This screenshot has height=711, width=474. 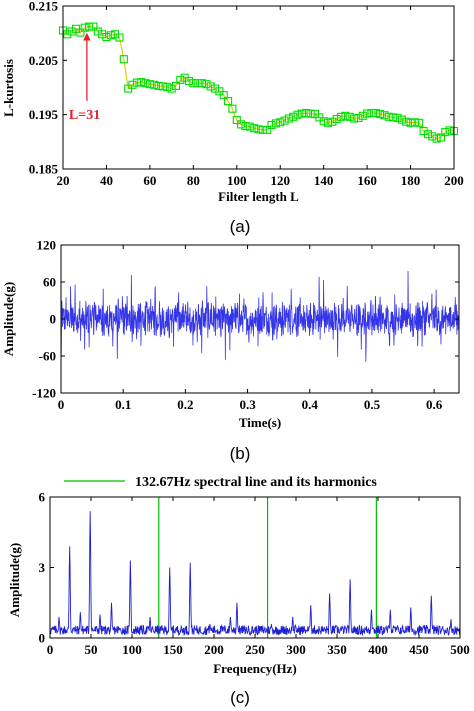 I want to click on y-tick-label: 0.205, so click(x=44, y=60).